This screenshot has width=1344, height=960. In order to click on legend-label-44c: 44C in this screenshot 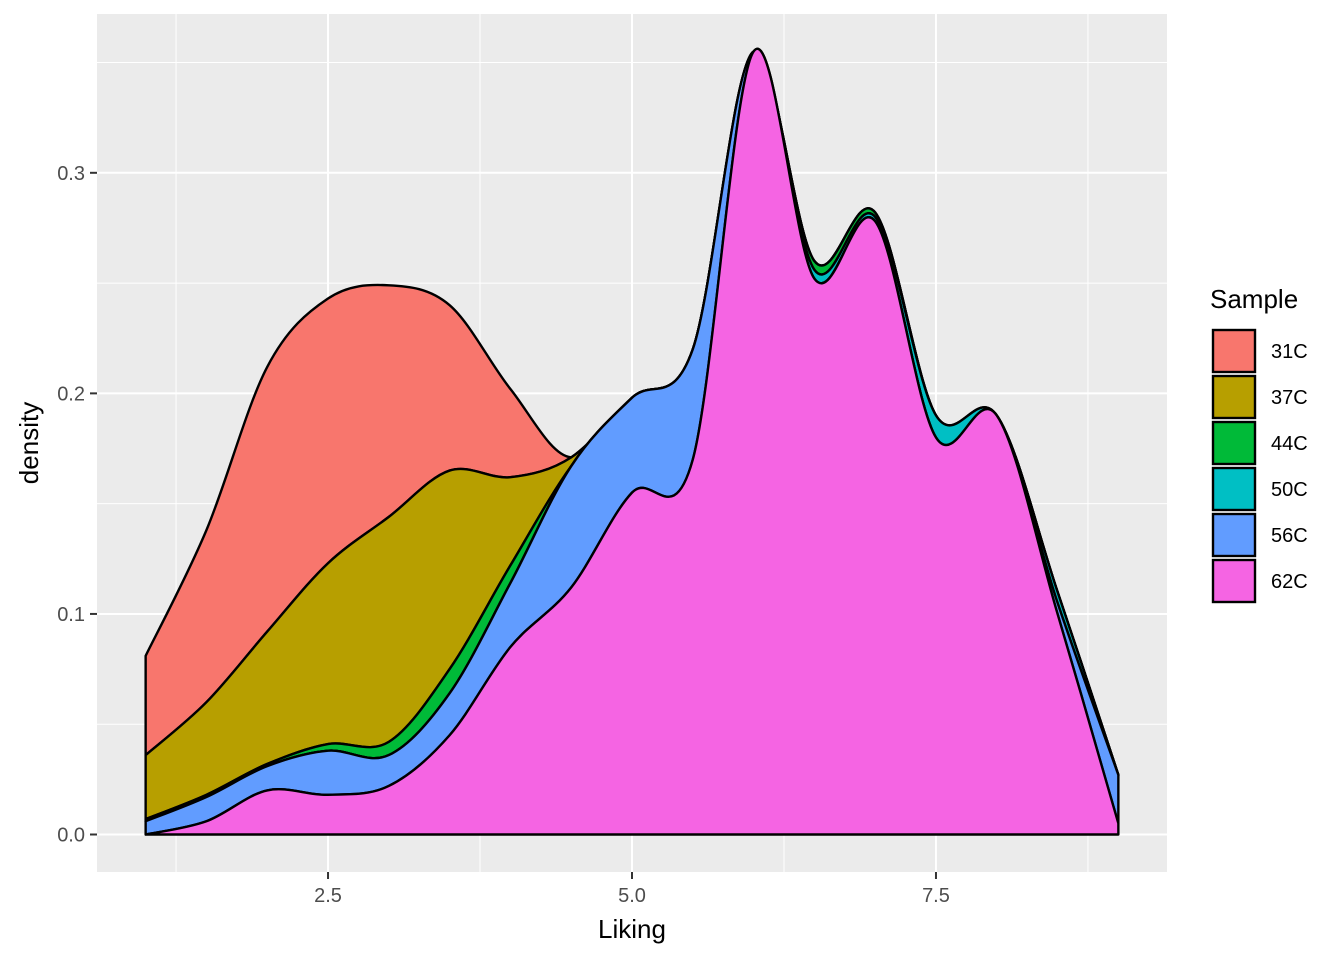, I will do `click(1289, 444)`.